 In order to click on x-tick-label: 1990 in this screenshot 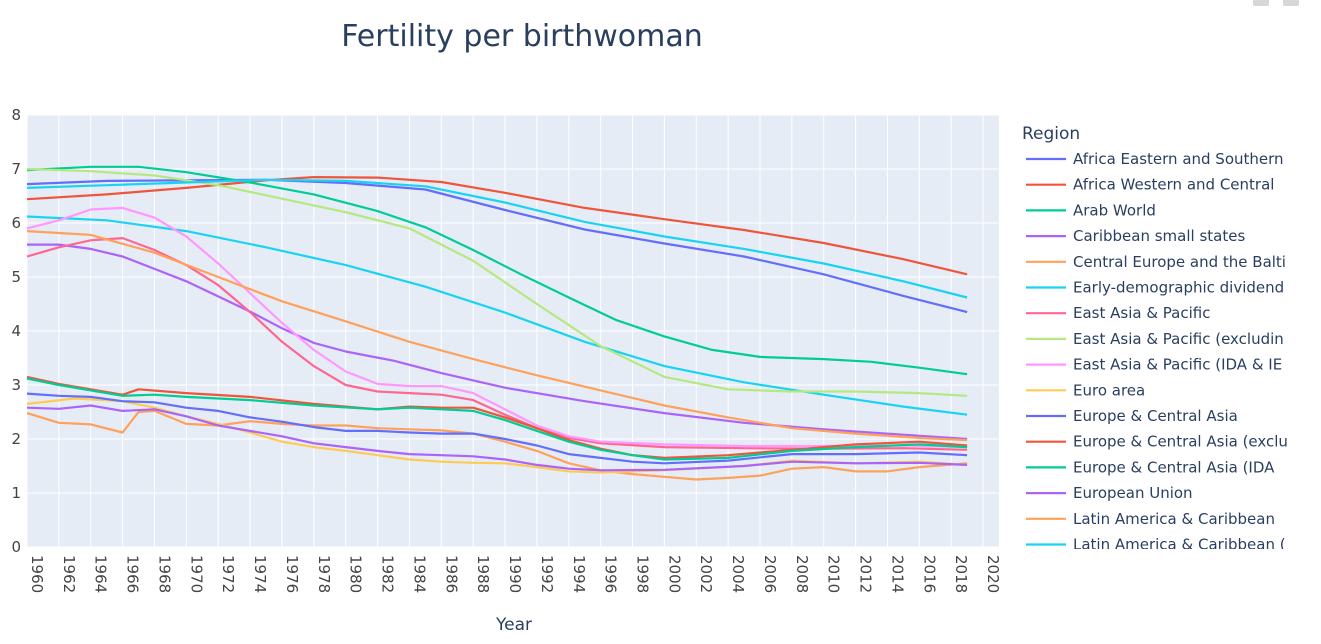, I will do `click(515, 574)`.